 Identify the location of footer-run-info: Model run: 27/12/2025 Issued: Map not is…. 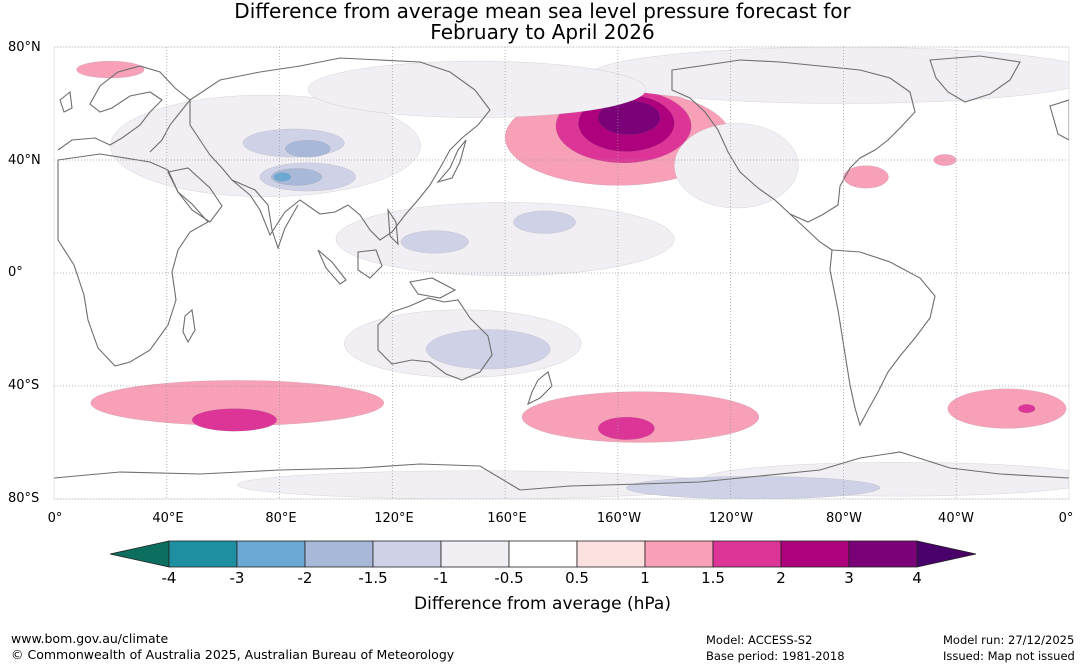
(1009, 648).